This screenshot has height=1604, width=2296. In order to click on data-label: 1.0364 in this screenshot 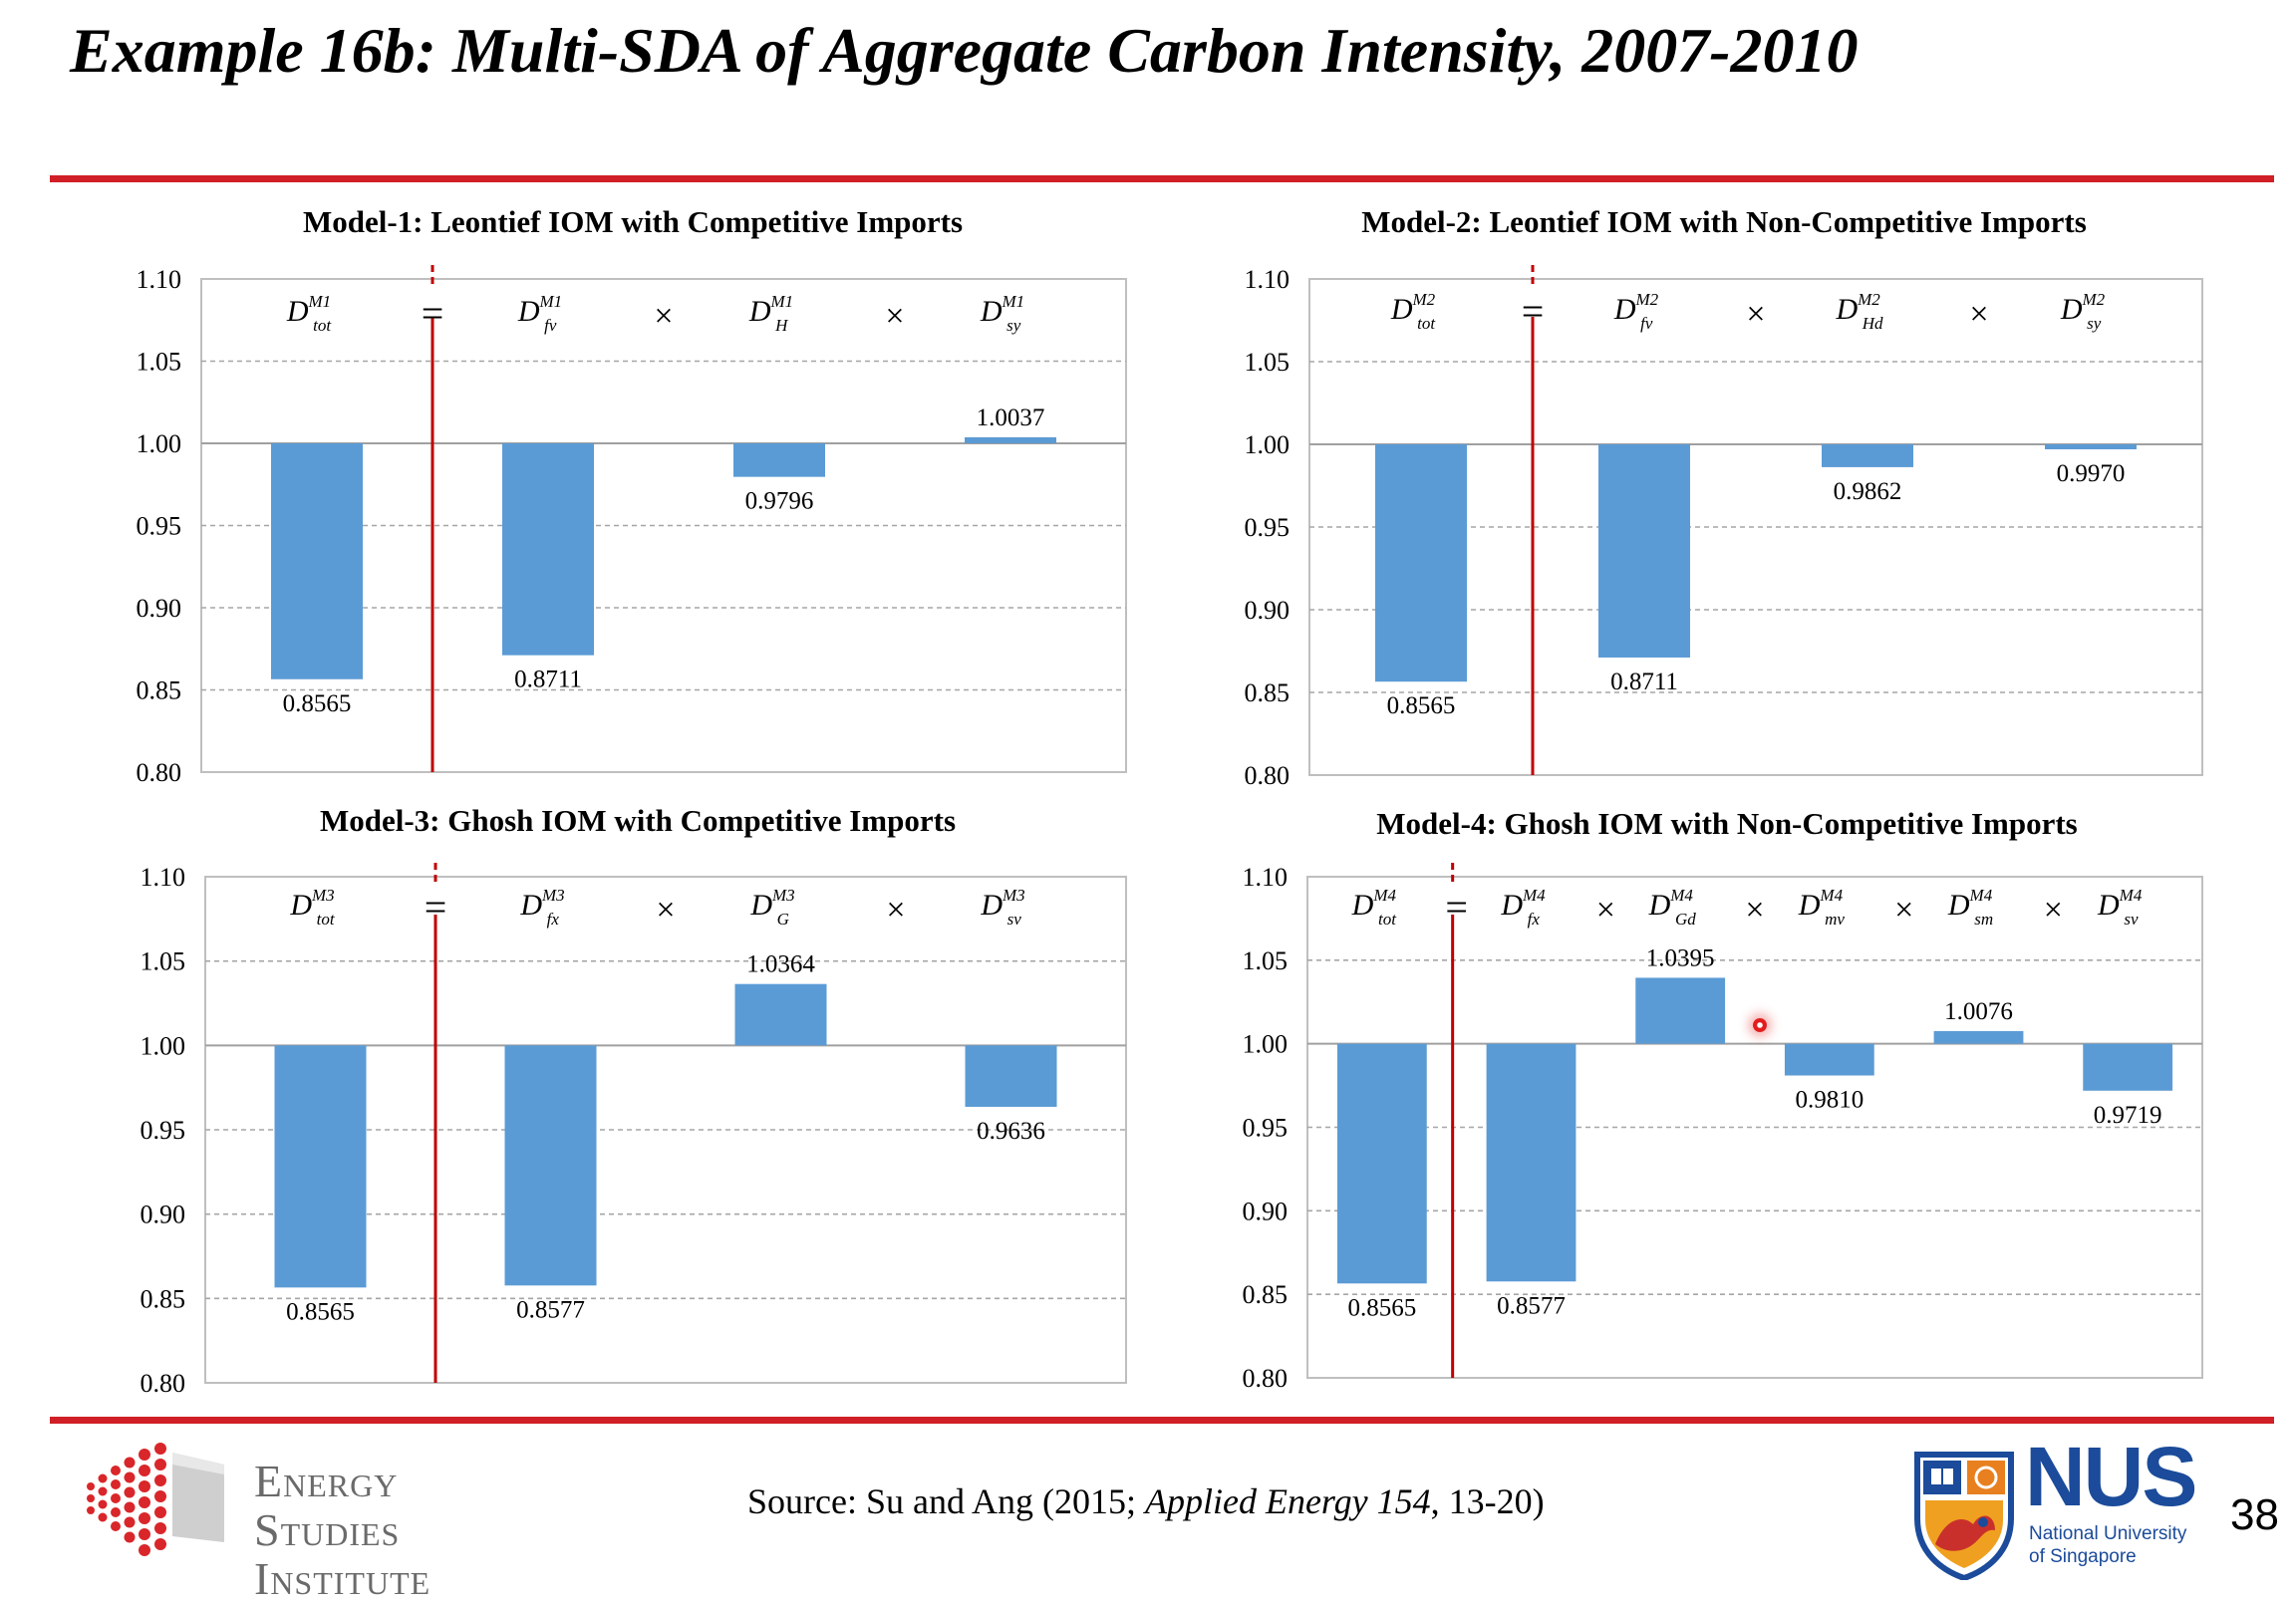, I will do `click(780, 964)`.